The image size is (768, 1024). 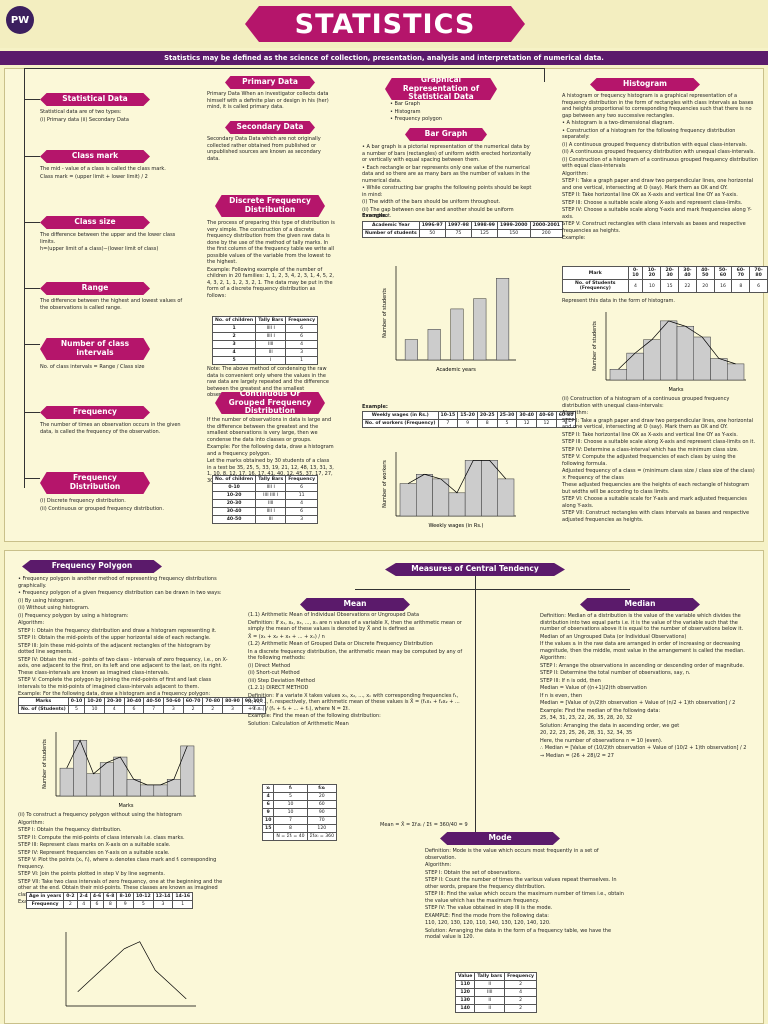 What do you see at coordinates (758, 273) in the screenshot?
I see `table-cell: 70-80` at bounding box center [758, 273].